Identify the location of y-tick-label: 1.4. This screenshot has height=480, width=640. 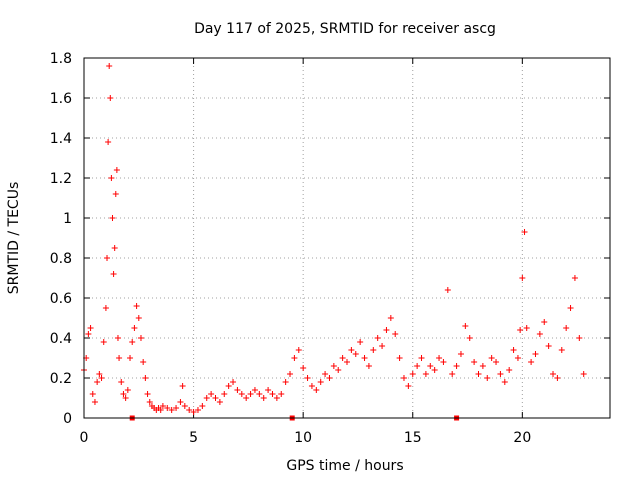
(61, 139).